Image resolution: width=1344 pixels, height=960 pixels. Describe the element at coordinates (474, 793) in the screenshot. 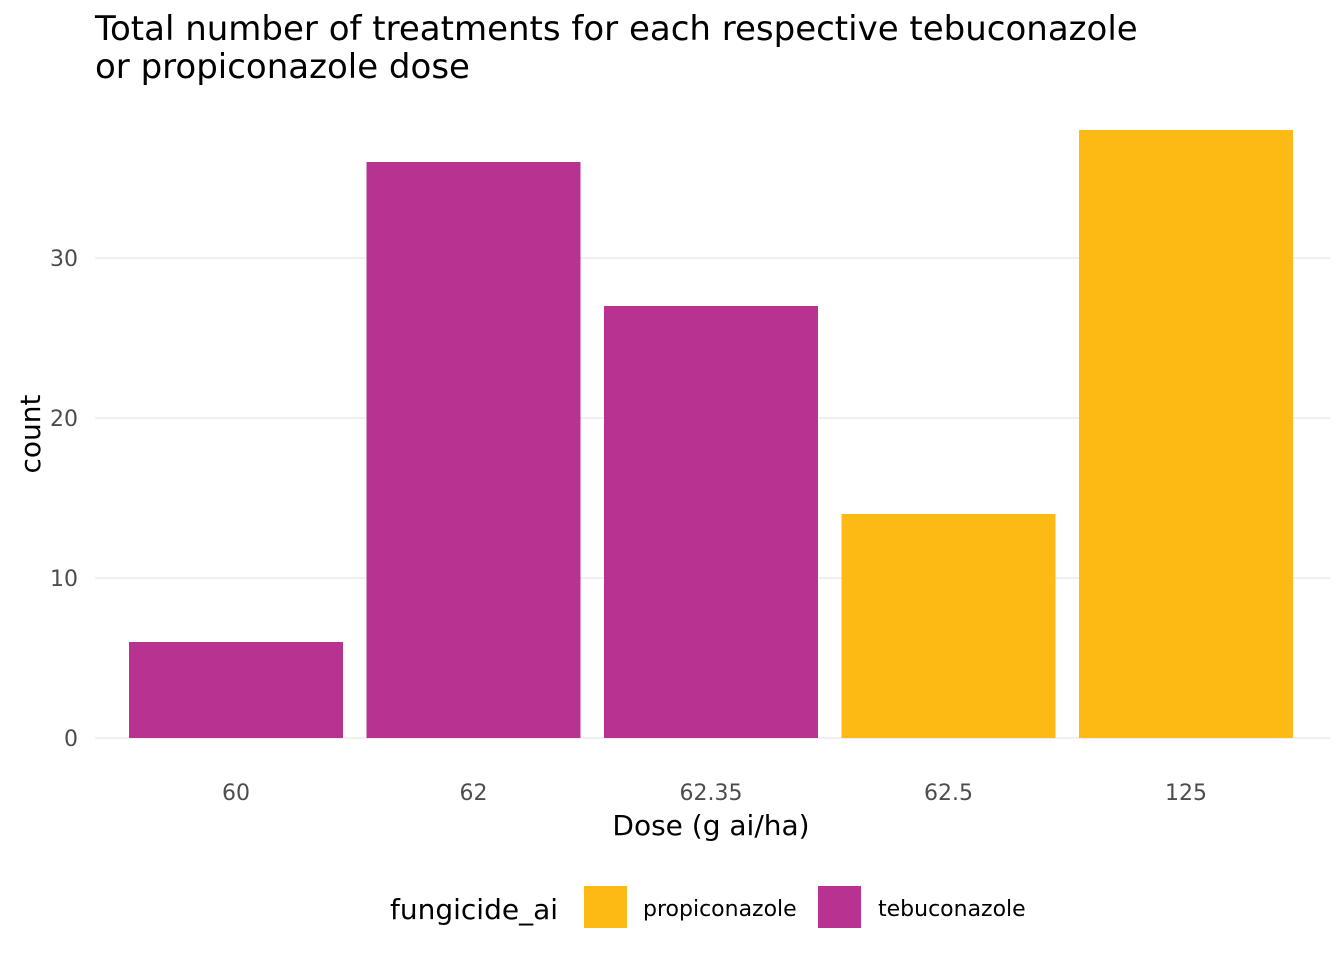

I see `x-tick-label-1: 62` at that location.